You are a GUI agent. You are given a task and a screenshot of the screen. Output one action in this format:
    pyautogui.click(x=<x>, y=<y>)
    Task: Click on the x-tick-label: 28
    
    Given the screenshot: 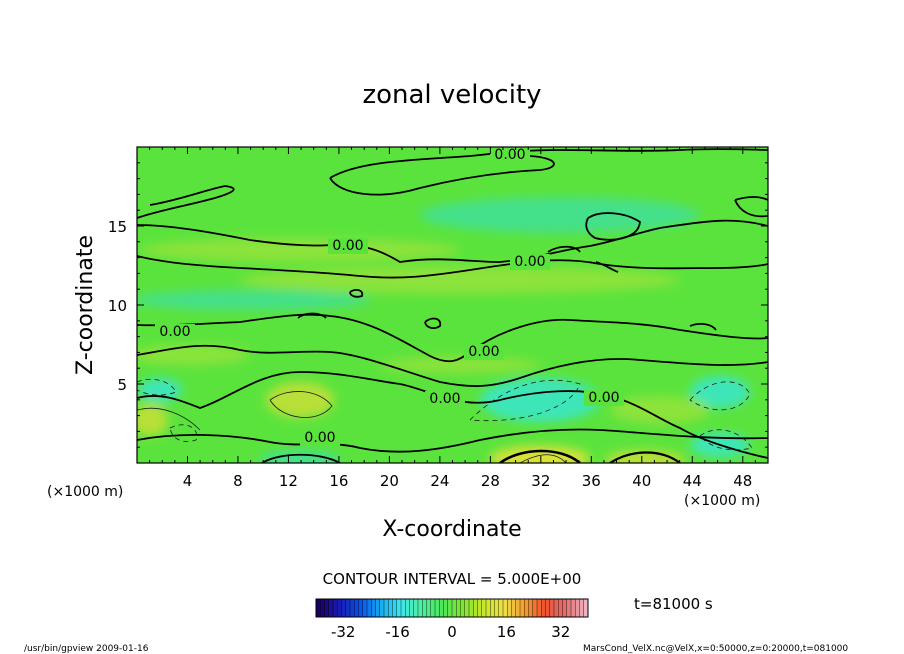 What is the action you would take?
    pyautogui.click(x=490, y=481)
    